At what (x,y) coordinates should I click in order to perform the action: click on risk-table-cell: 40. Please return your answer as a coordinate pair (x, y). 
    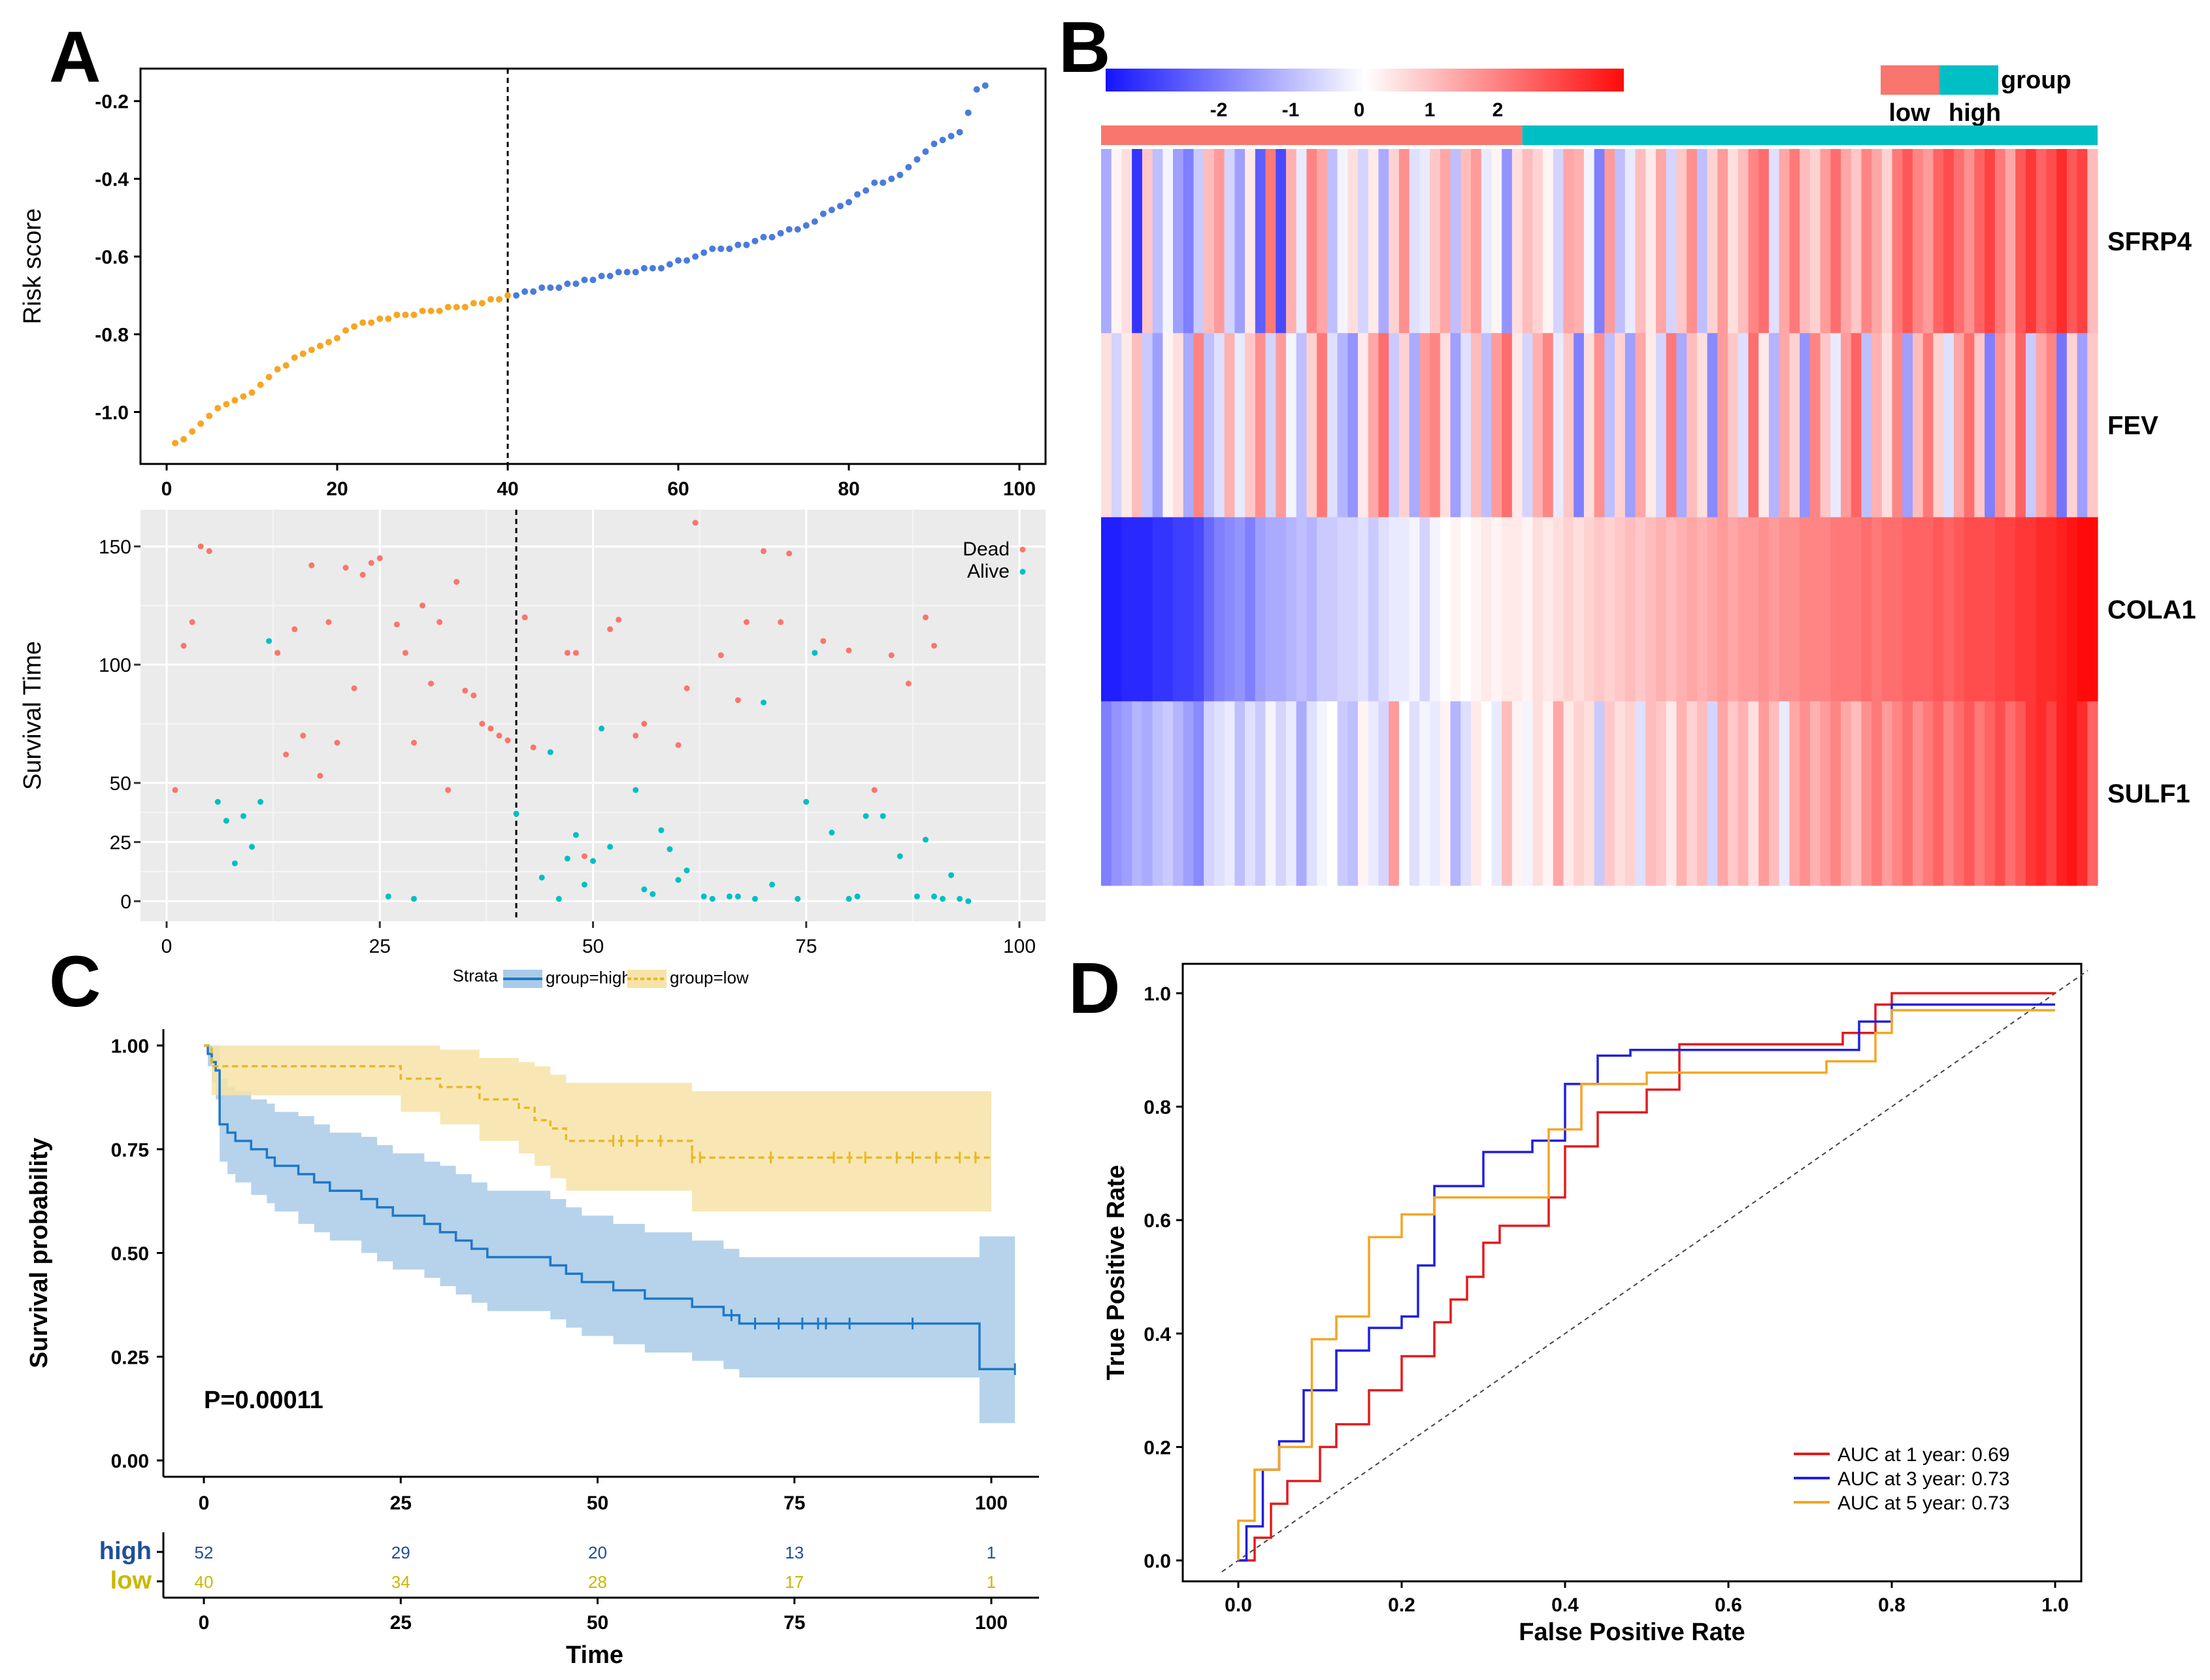
    Looking at the image, I should click on (204, 1582).